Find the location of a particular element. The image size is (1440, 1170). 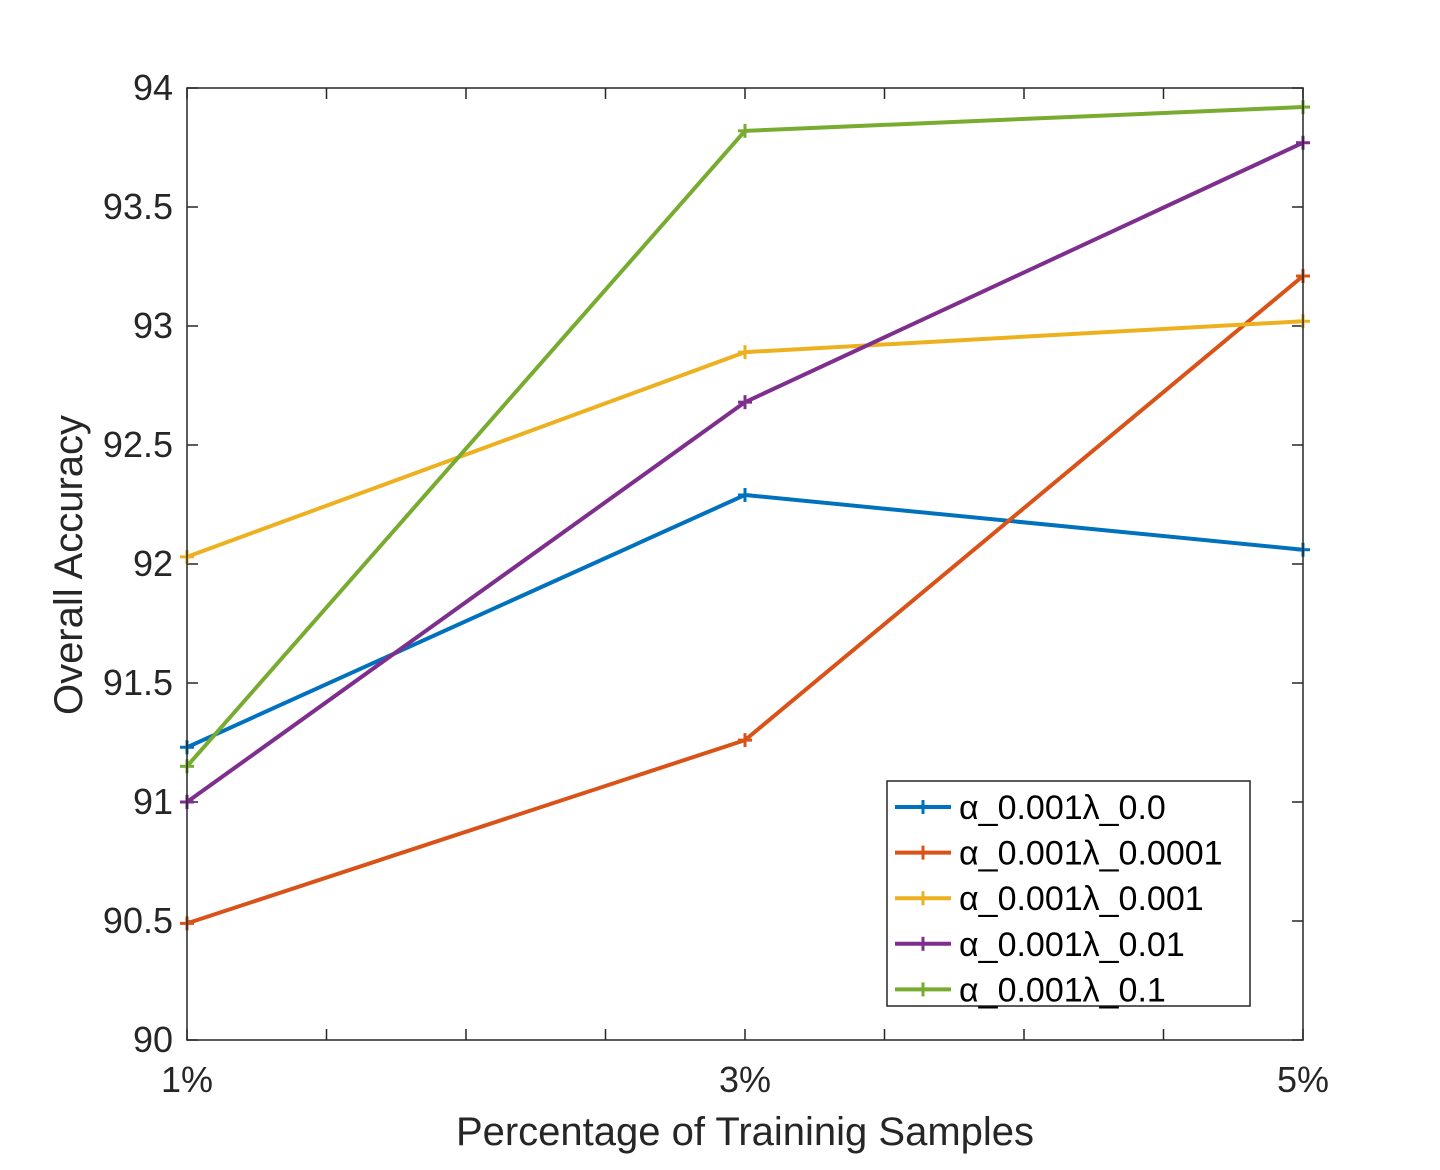

x-tick-labels: 1% 3% 5% is located at coordinates (745, 1079).